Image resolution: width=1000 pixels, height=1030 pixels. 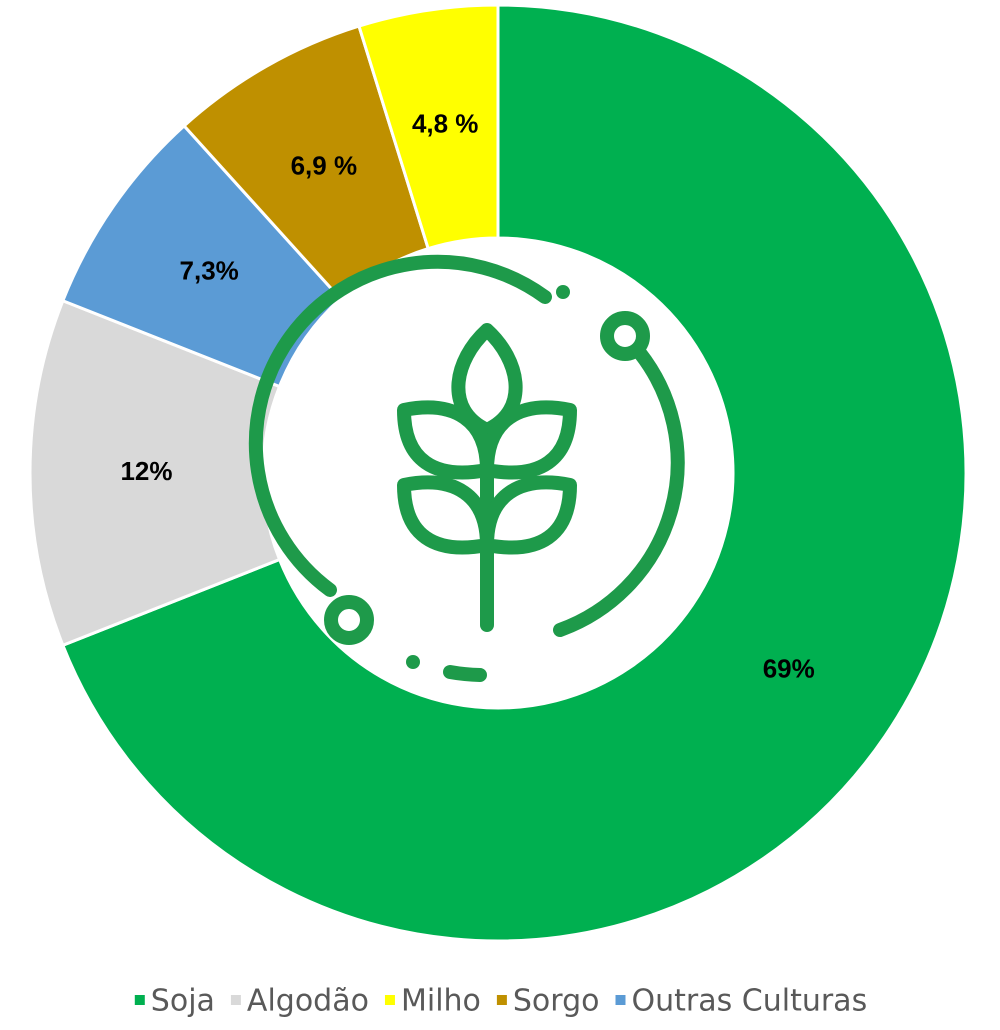 I want to click on value-label: 12%, so click(x=146, y=471).